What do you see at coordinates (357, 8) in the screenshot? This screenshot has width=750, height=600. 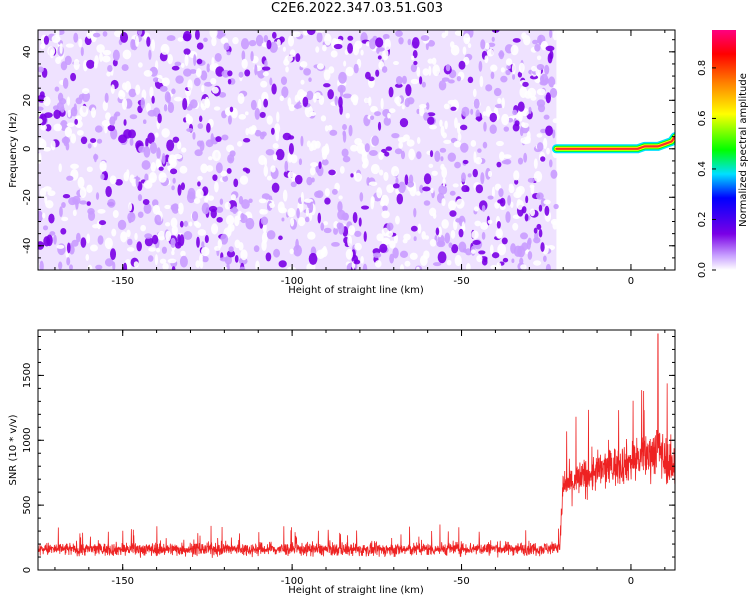 I see `figure-title: C2E6.2022.347.03.51.G03` at bounding box center [357, 8].